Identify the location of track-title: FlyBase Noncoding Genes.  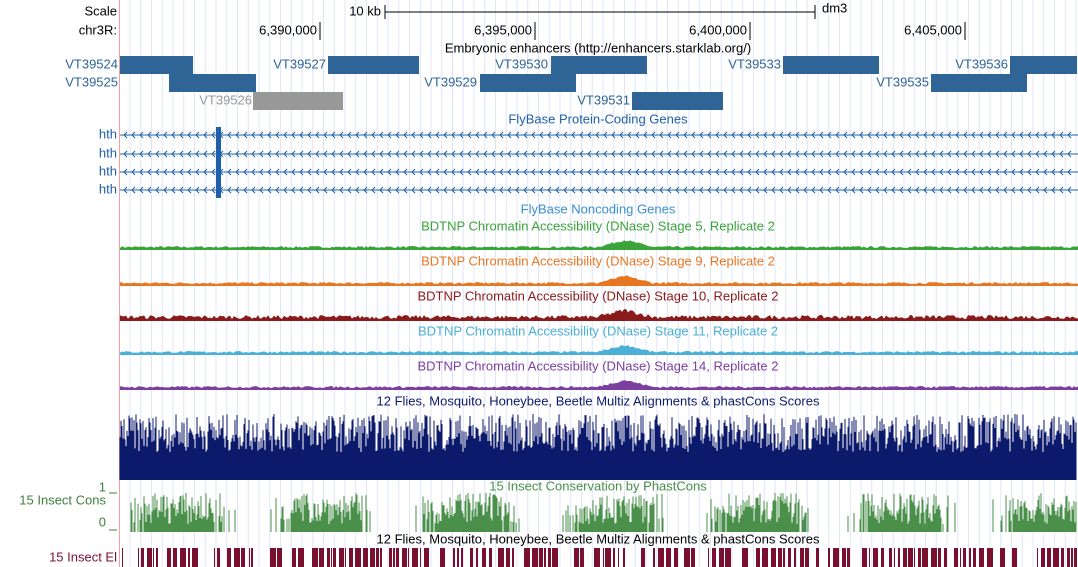
(598, 208).